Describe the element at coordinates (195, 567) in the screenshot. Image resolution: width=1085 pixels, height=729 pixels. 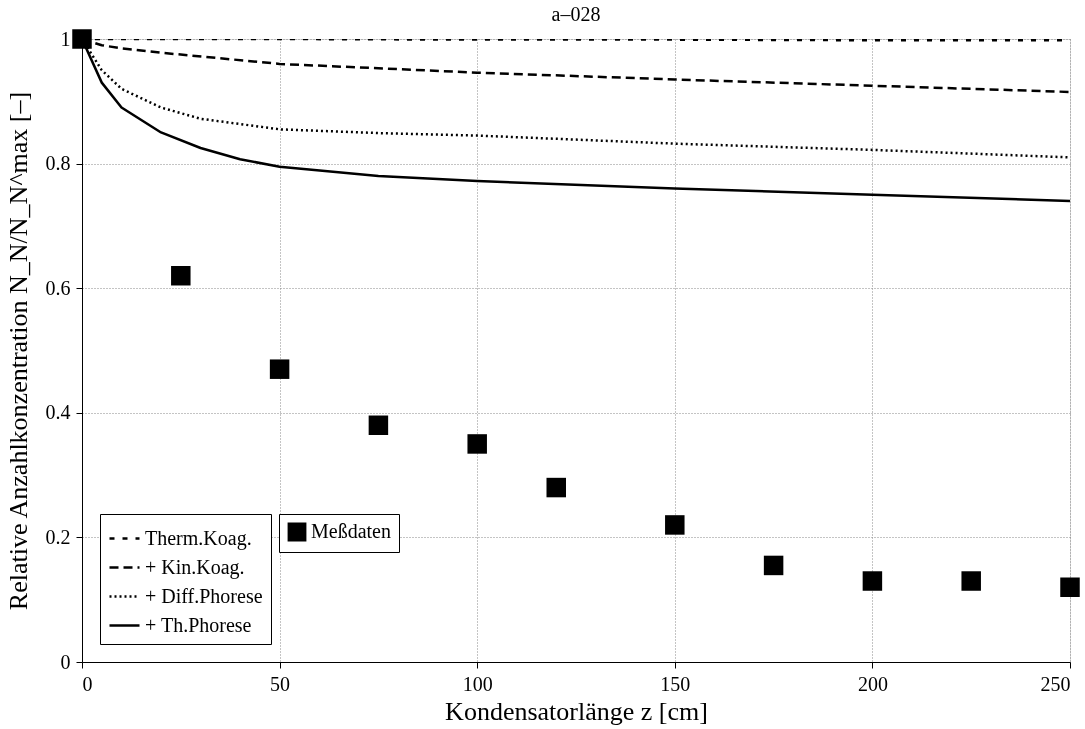
I see `legend-label: + Kin.Koag.` at that location.